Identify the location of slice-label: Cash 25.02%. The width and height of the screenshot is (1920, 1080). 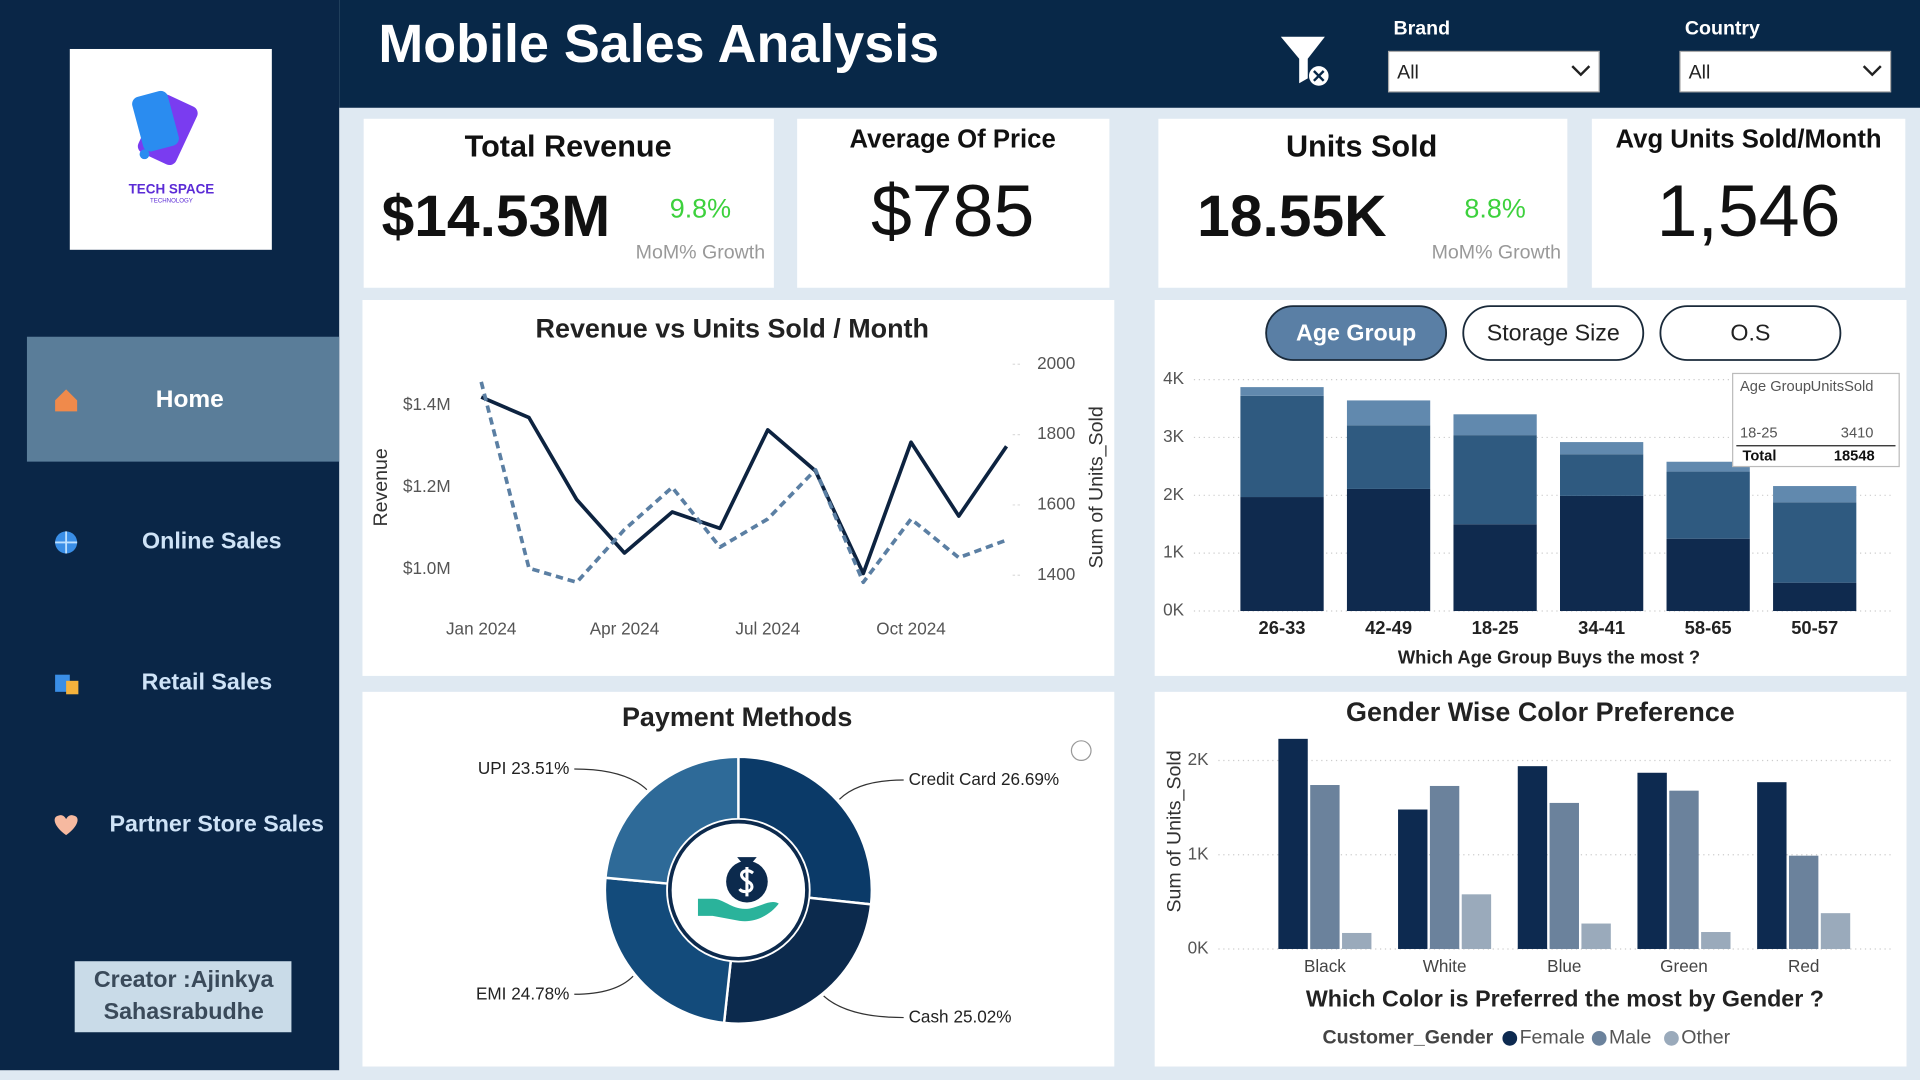
(960, 1016).